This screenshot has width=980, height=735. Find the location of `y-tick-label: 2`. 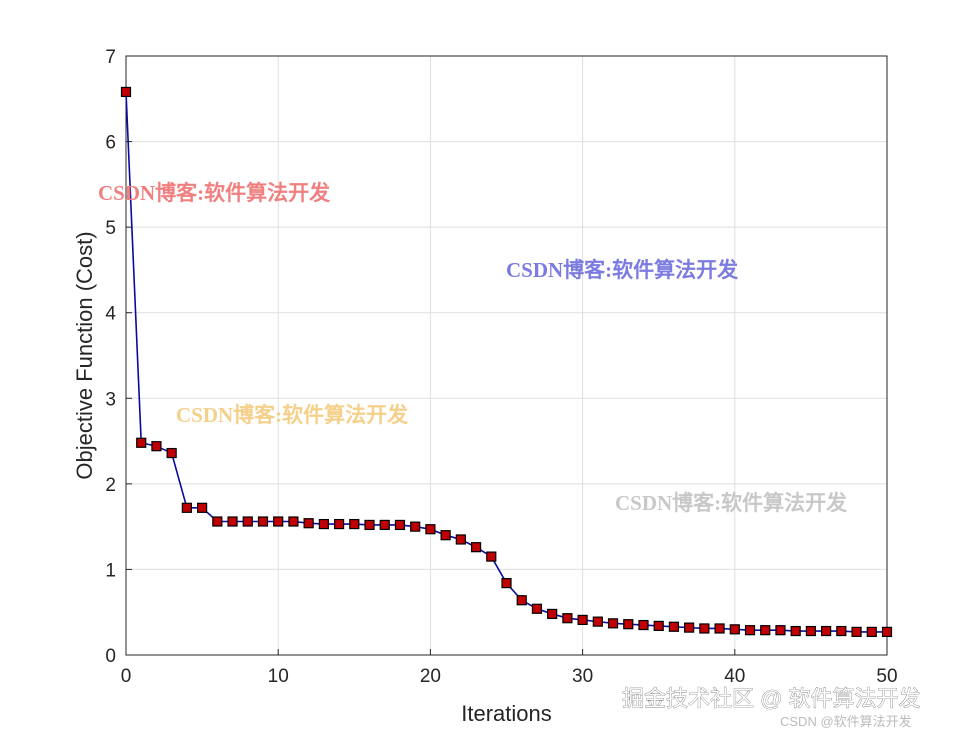

y-tick-label: 2 is located at coordinates (110, 485).